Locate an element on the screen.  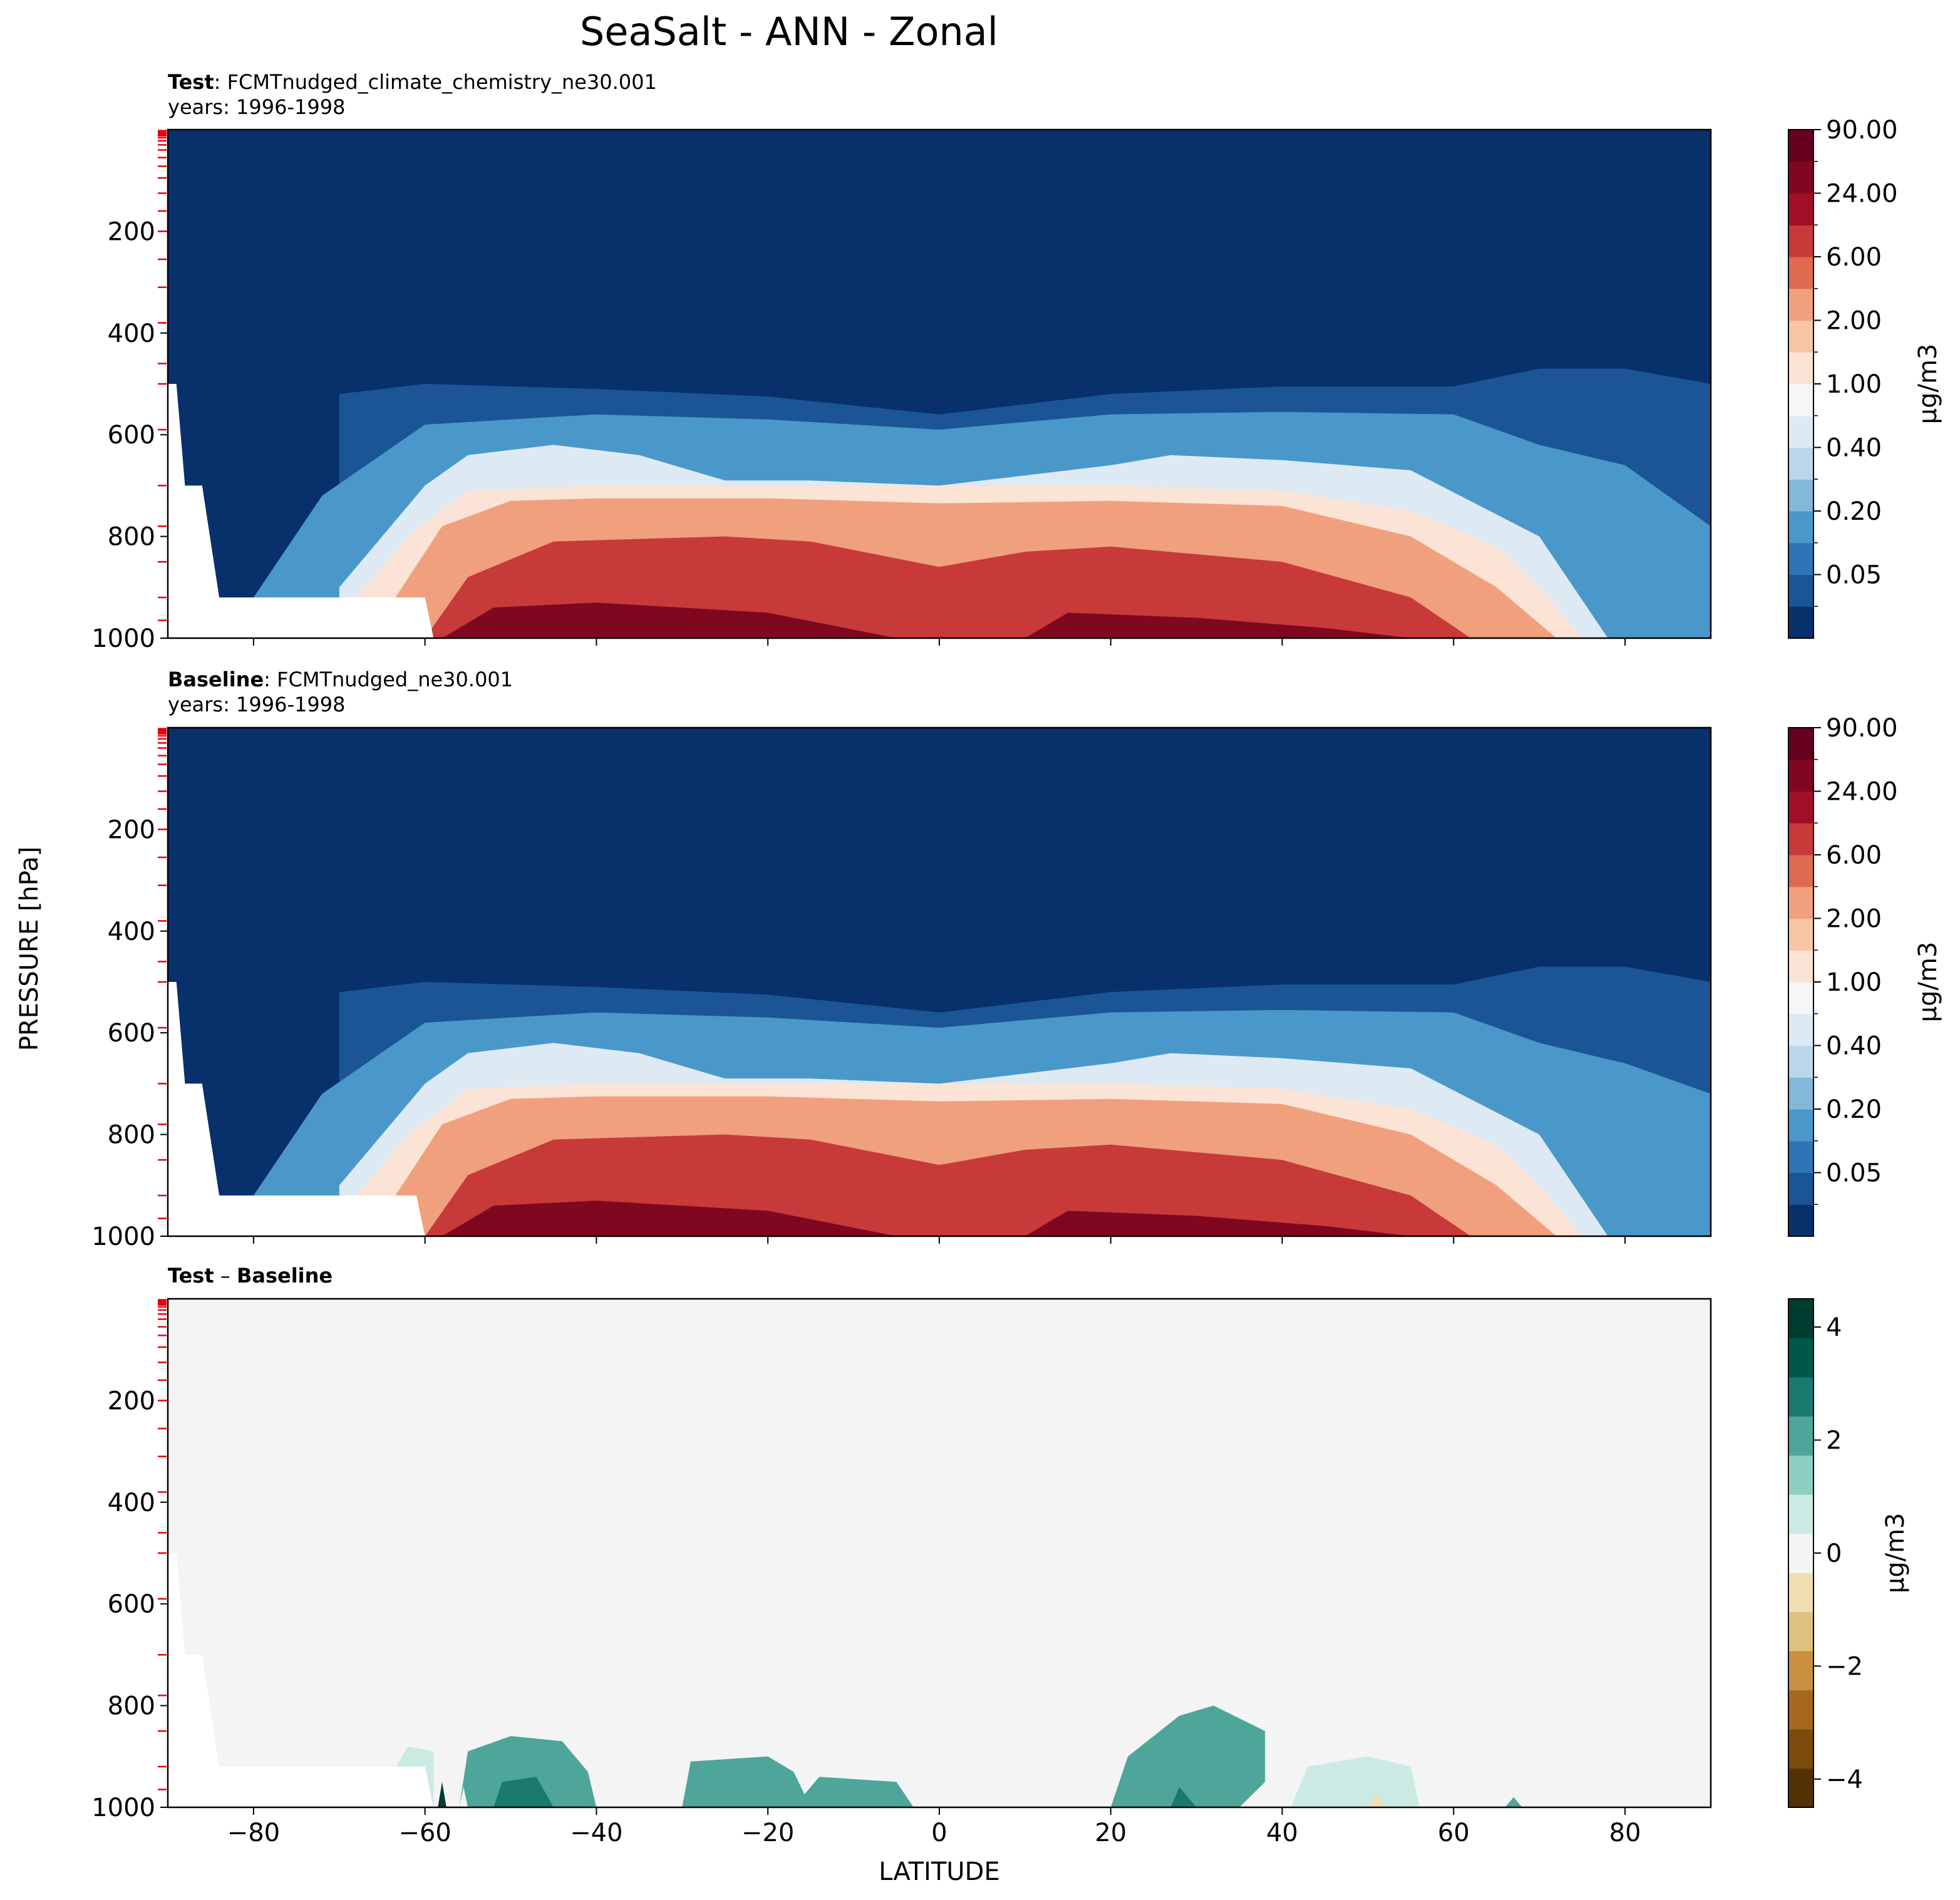
colorbar-tick-label: −2 is located at coordinates (1844, 1666).